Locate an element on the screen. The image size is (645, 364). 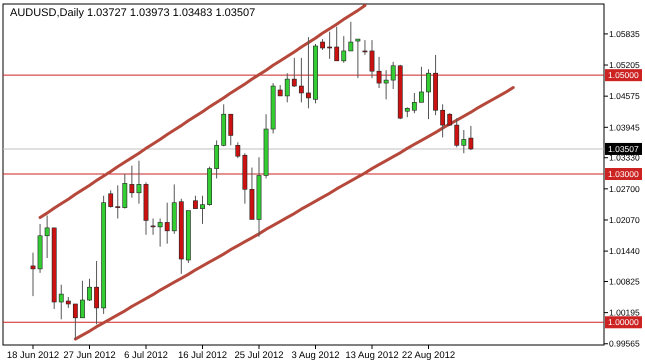
ref-line-label: 1.00000 is located at coordinates (623, 322).